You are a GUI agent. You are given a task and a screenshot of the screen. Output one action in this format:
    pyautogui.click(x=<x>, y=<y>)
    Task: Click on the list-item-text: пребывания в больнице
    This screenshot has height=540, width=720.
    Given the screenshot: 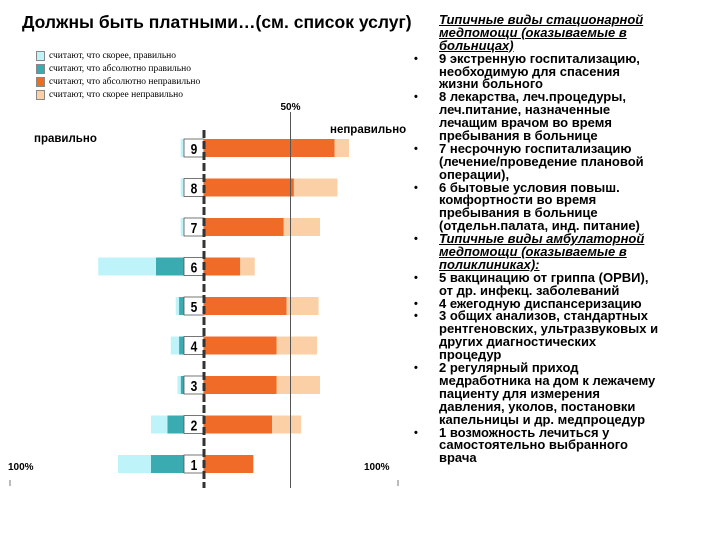 What is the action you would take?
    pyautogui.click(x=518, y=213)
    